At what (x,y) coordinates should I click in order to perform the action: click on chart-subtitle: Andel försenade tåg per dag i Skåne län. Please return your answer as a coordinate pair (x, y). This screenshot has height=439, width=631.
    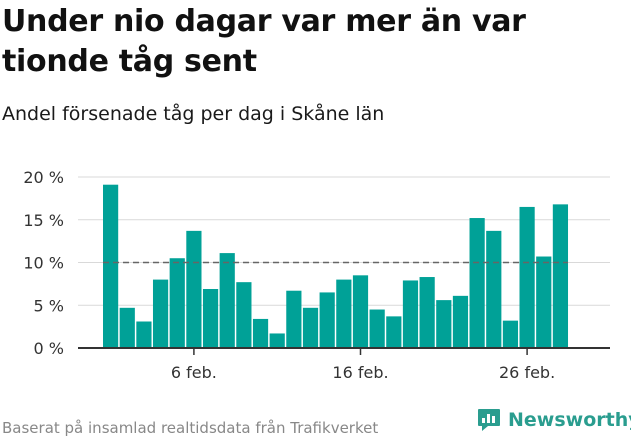
    Looking at the image, I should click on (193, 114).